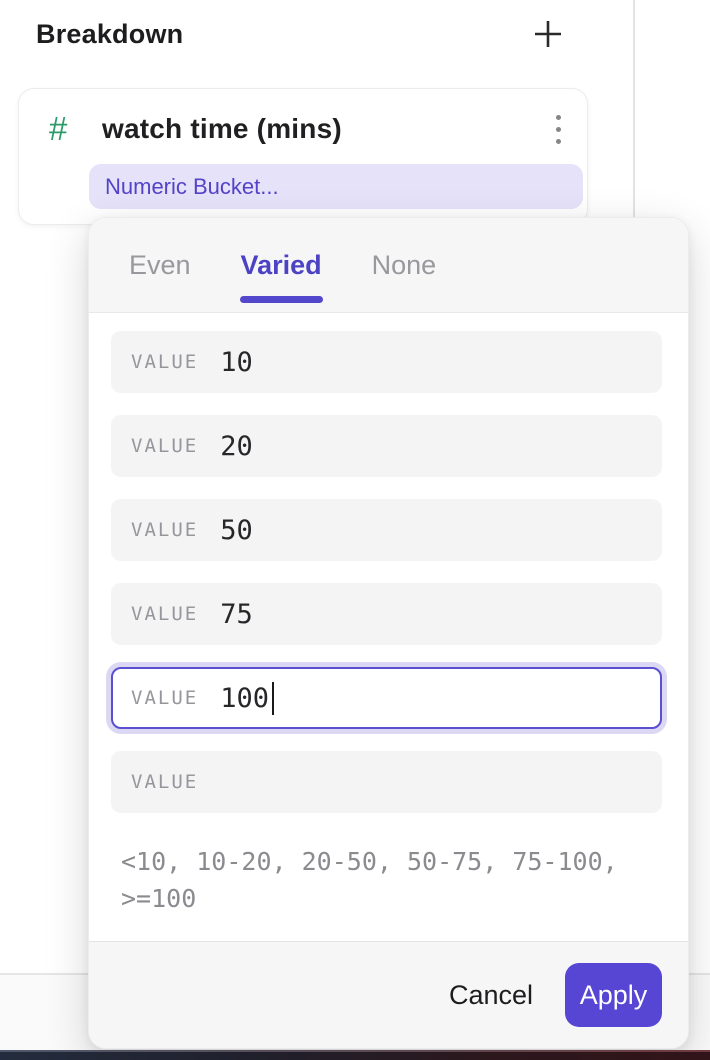 The image size is (710, 1060). What do you see at coordinates (386, 446) in the screenshot?
I see `value-input-row: VALUE 20` at bounding box center [386, 446].